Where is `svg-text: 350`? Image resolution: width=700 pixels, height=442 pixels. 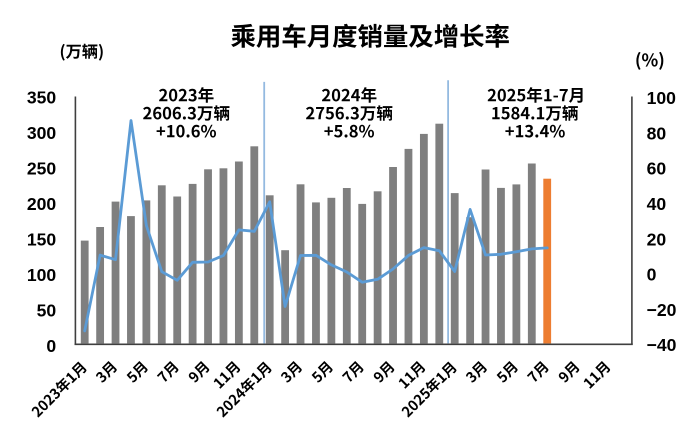 svg-text: 350 is located at coordinates (42, 98).